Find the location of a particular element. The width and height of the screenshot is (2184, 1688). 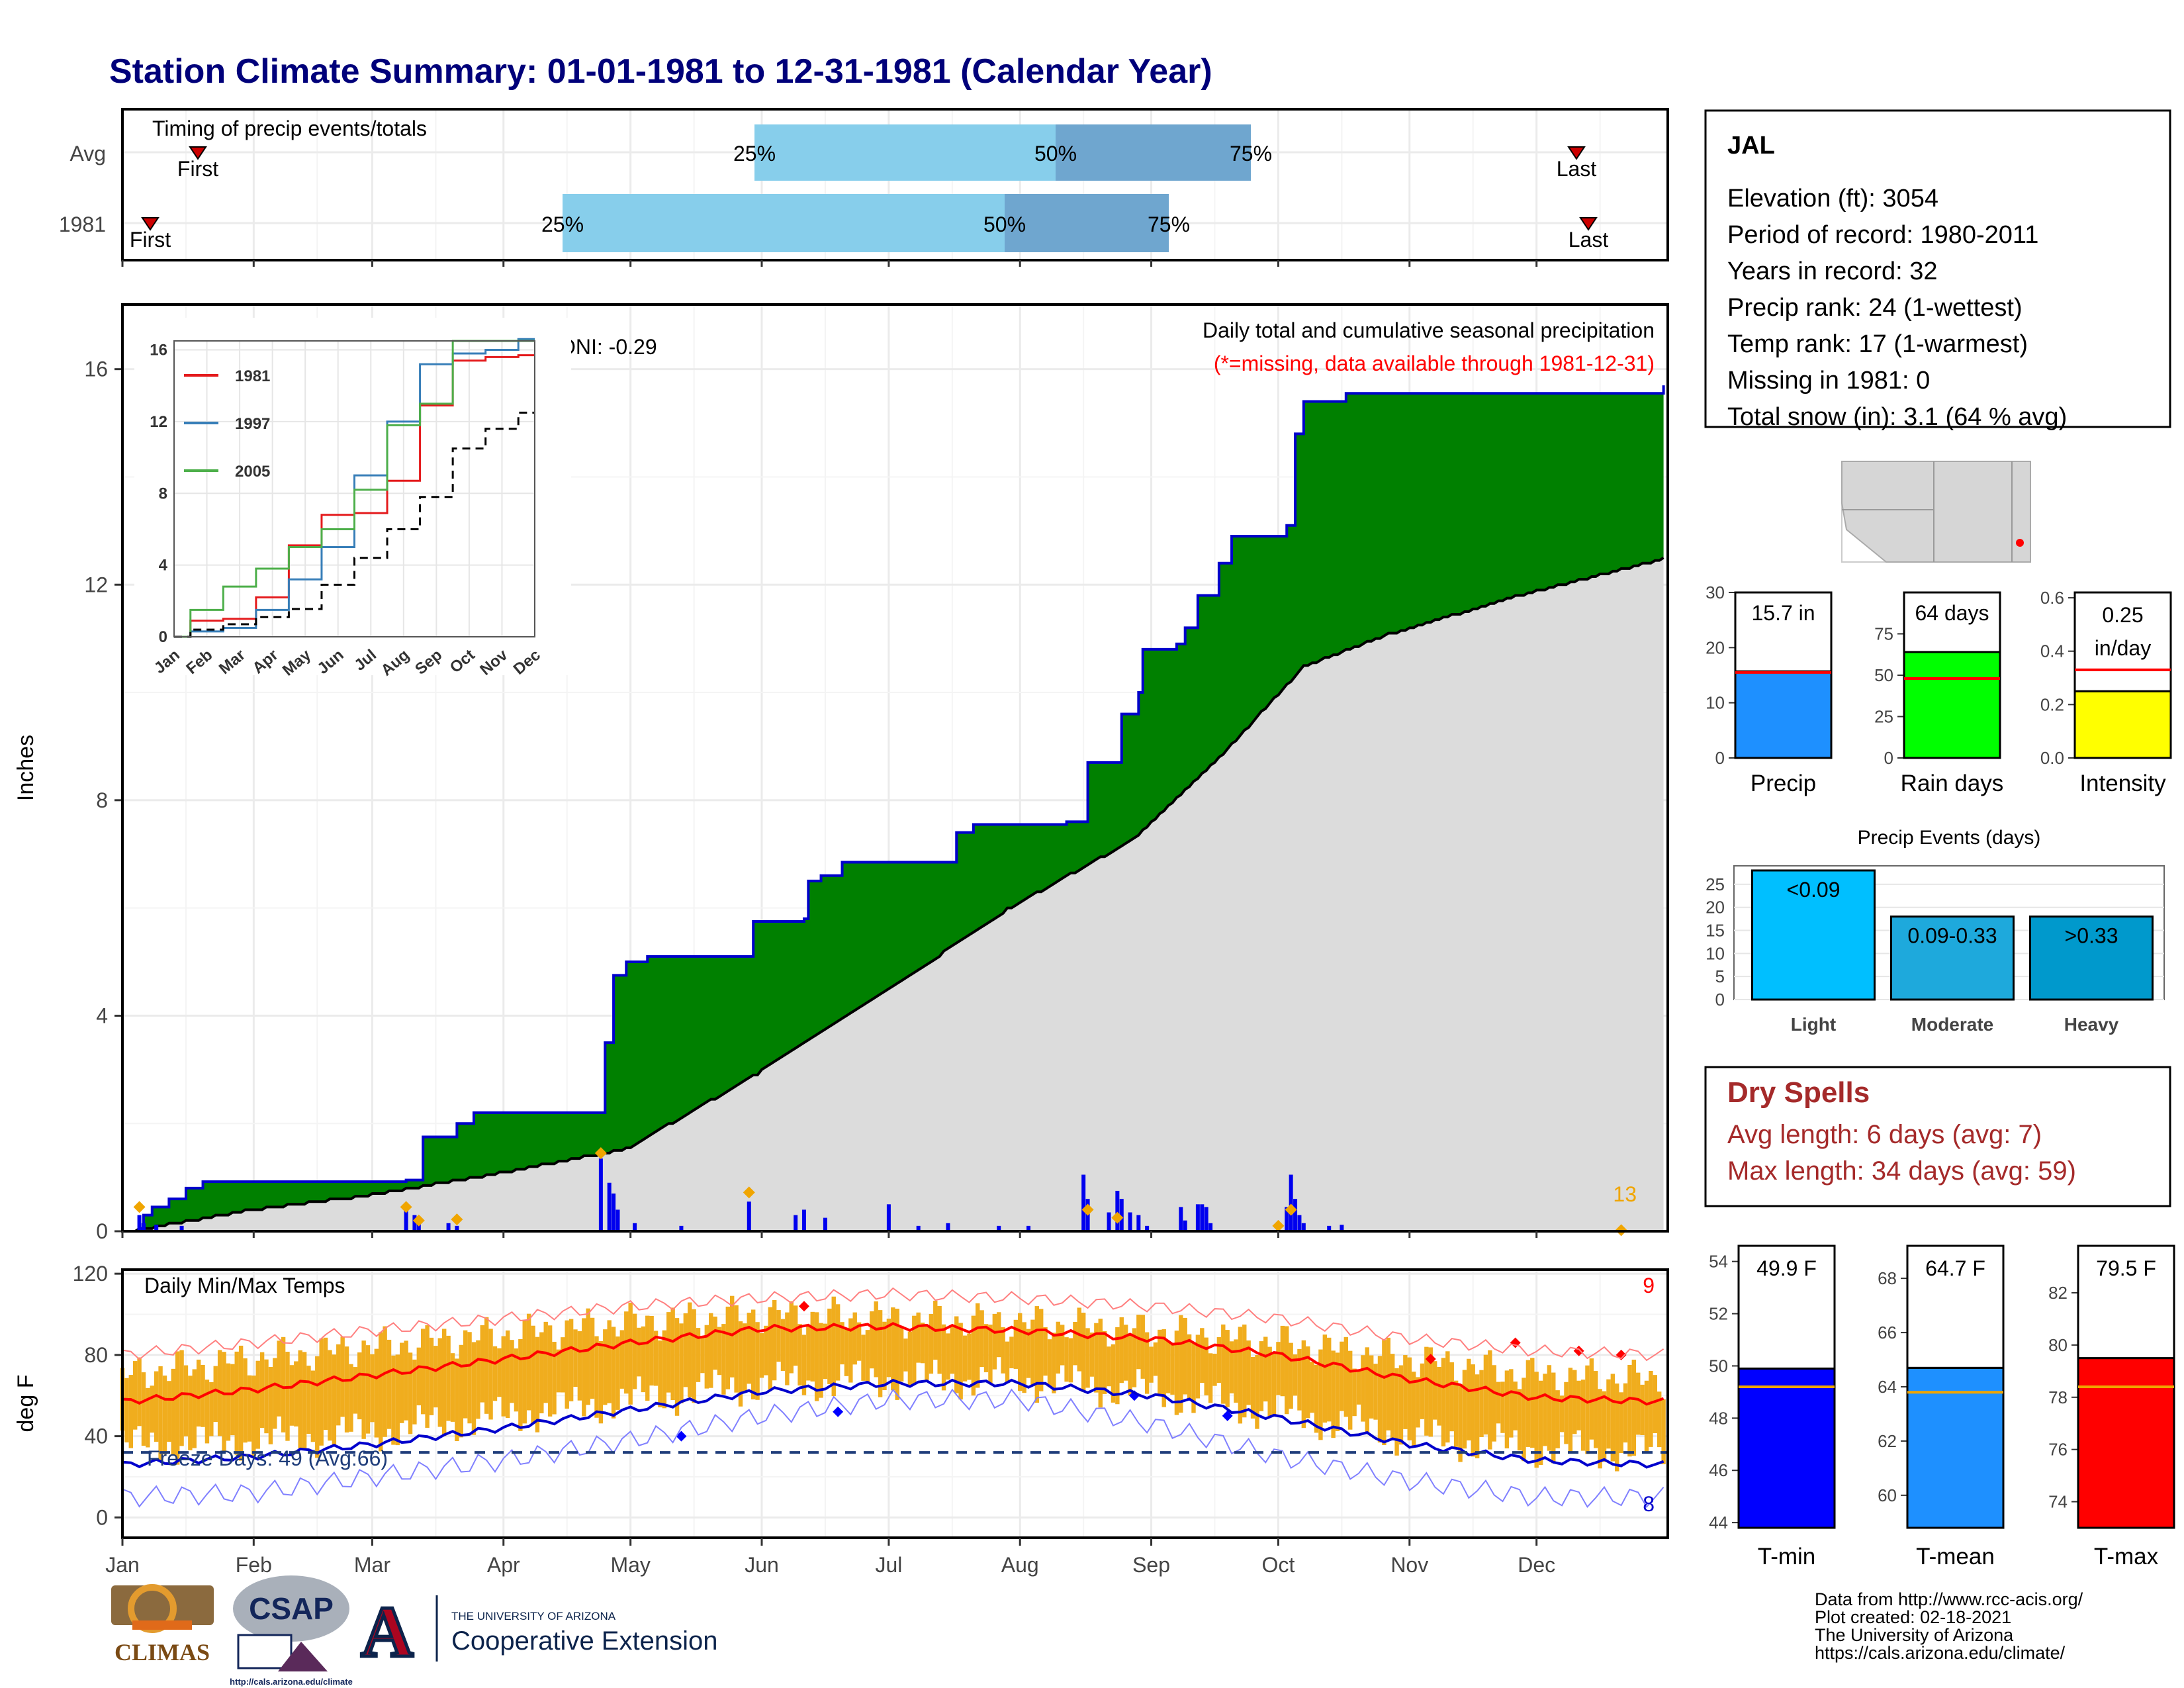

csap-url: http://cals.arizona.edu/climate is located at coordinates (291, 1682).